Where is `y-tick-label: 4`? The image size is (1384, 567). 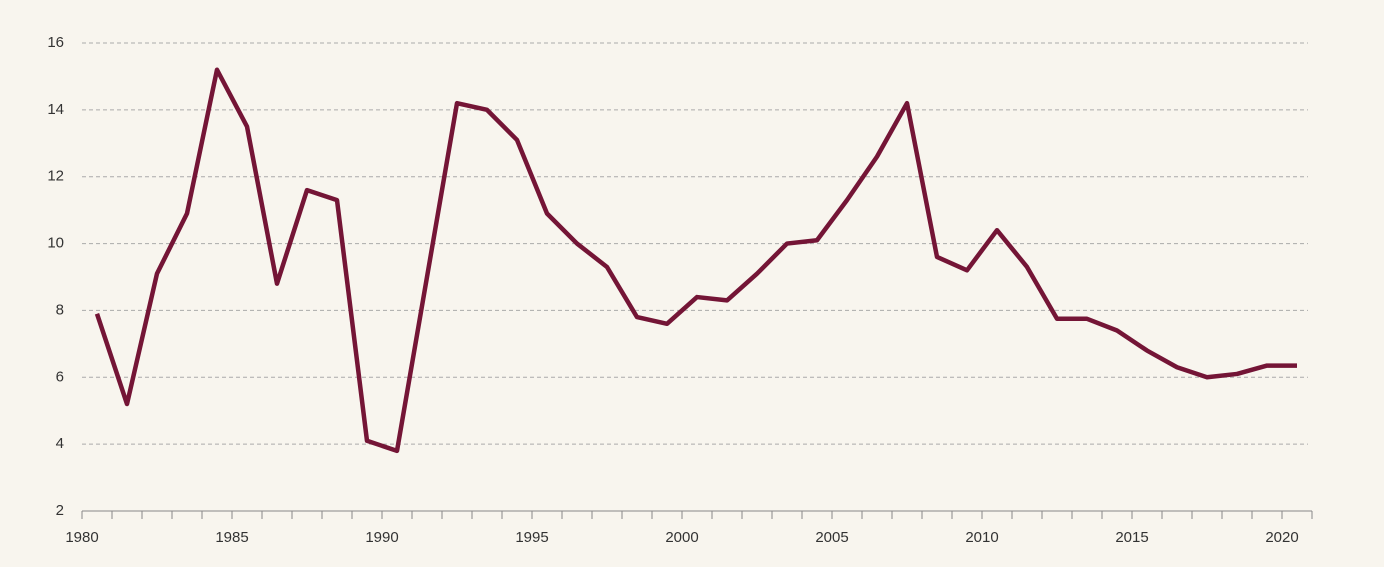
y-tick-label: 4 is located at coordinates (60, 443).